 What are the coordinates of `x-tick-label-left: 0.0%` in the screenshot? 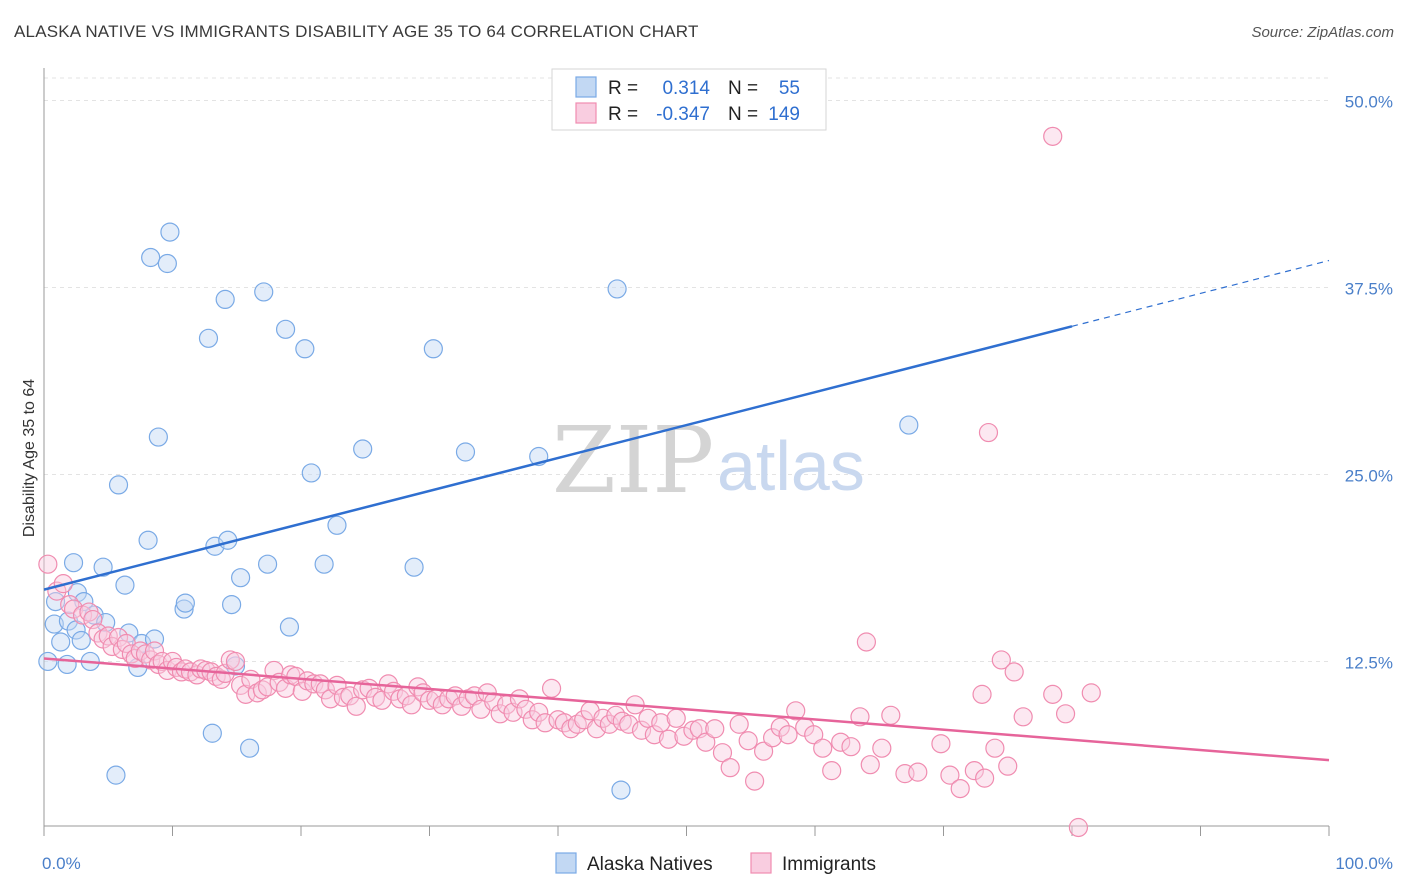 It's located at (61, 863).